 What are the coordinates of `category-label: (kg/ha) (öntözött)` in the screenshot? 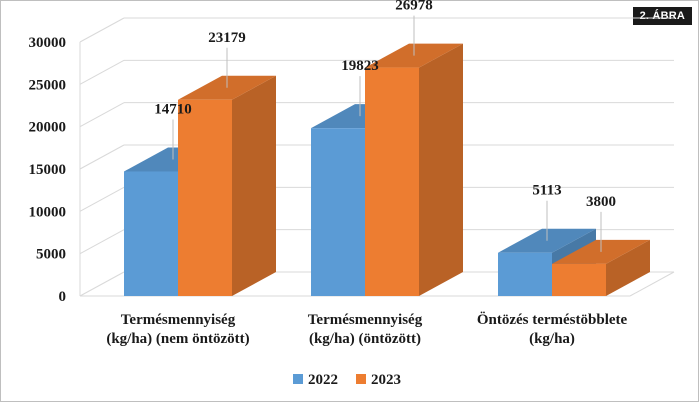 It's located at (365, 339).